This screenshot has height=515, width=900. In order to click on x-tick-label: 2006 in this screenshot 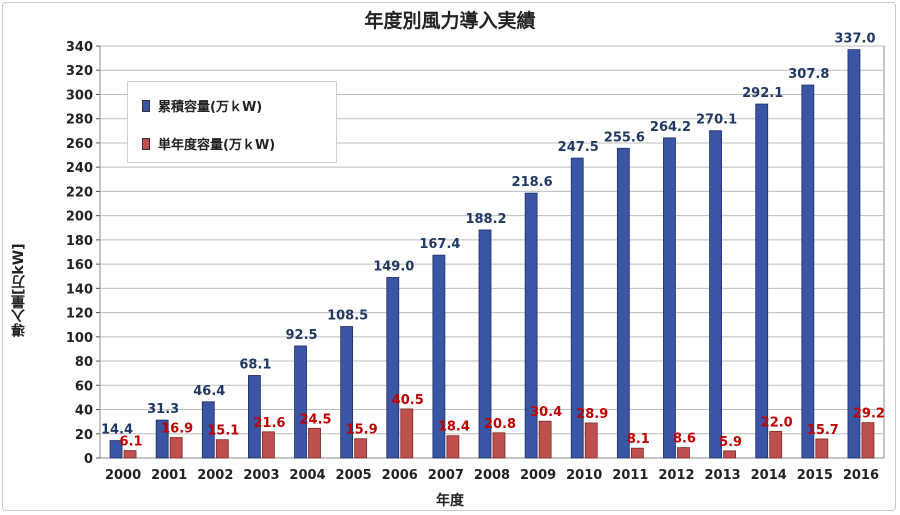, I will do `click(400, 475)`.